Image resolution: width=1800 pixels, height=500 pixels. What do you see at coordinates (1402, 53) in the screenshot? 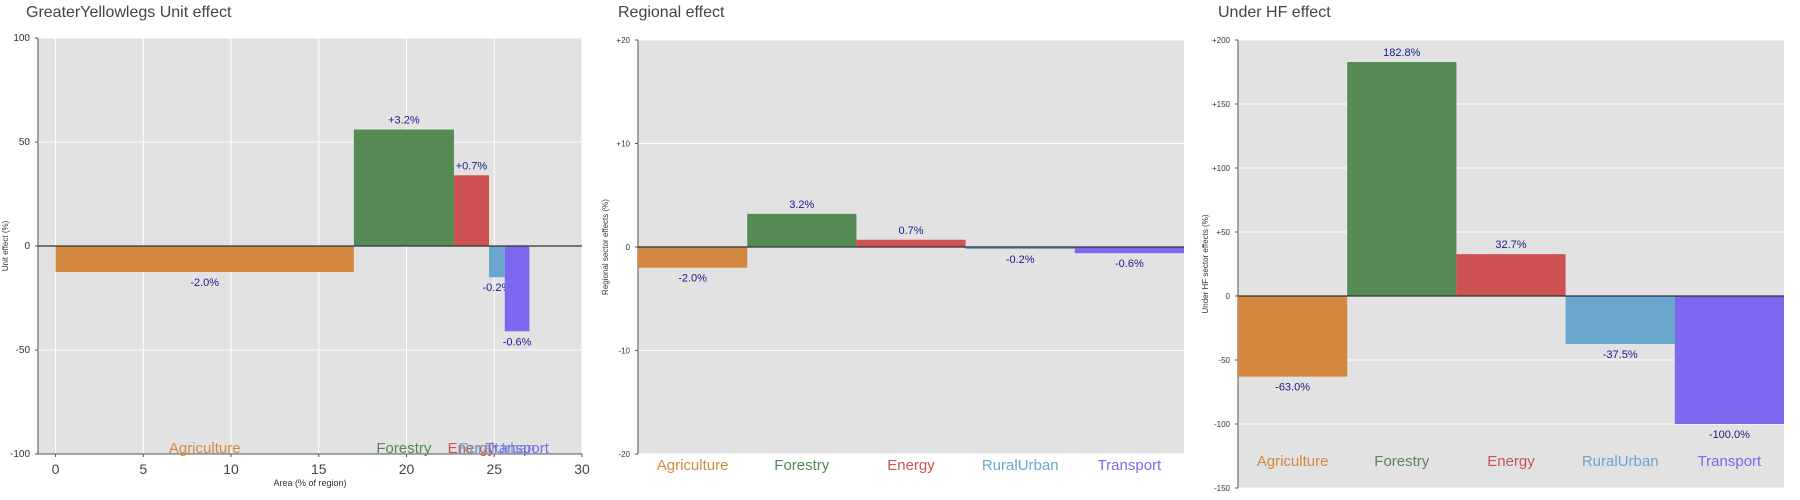
I see `data-label: 182.8%` at bounding box center [1402, 53].